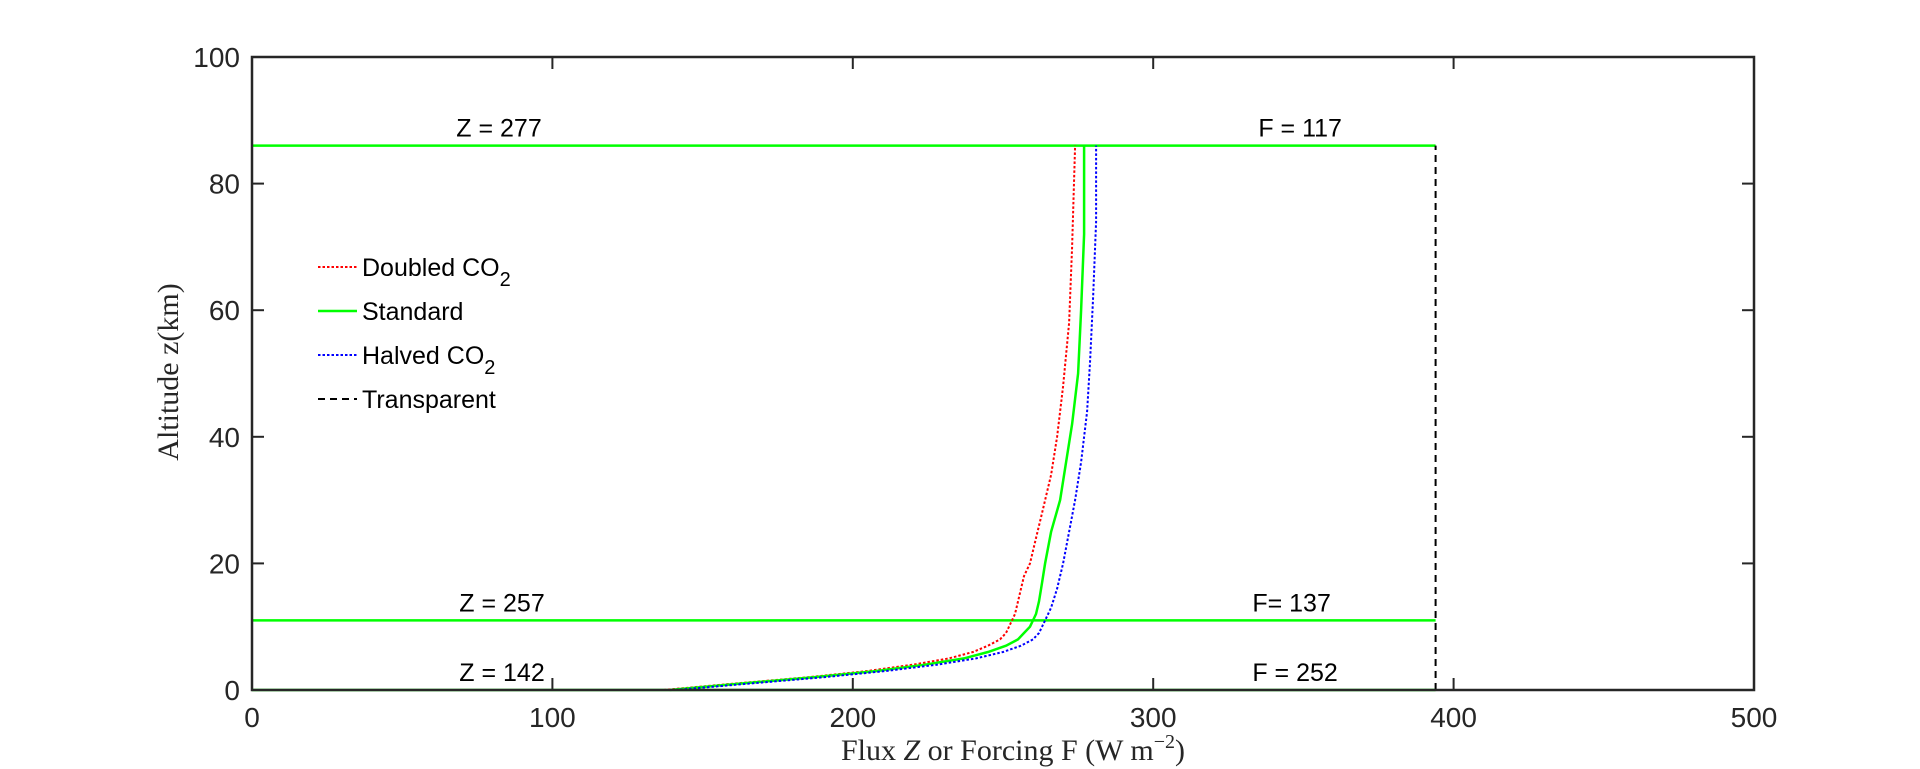 The width and height of the screenshot is (1920, 769). What do you see at coordinates (412, 312) in the screenshot?
I see `legend-label: Standard` at bounding box center [412, 312].